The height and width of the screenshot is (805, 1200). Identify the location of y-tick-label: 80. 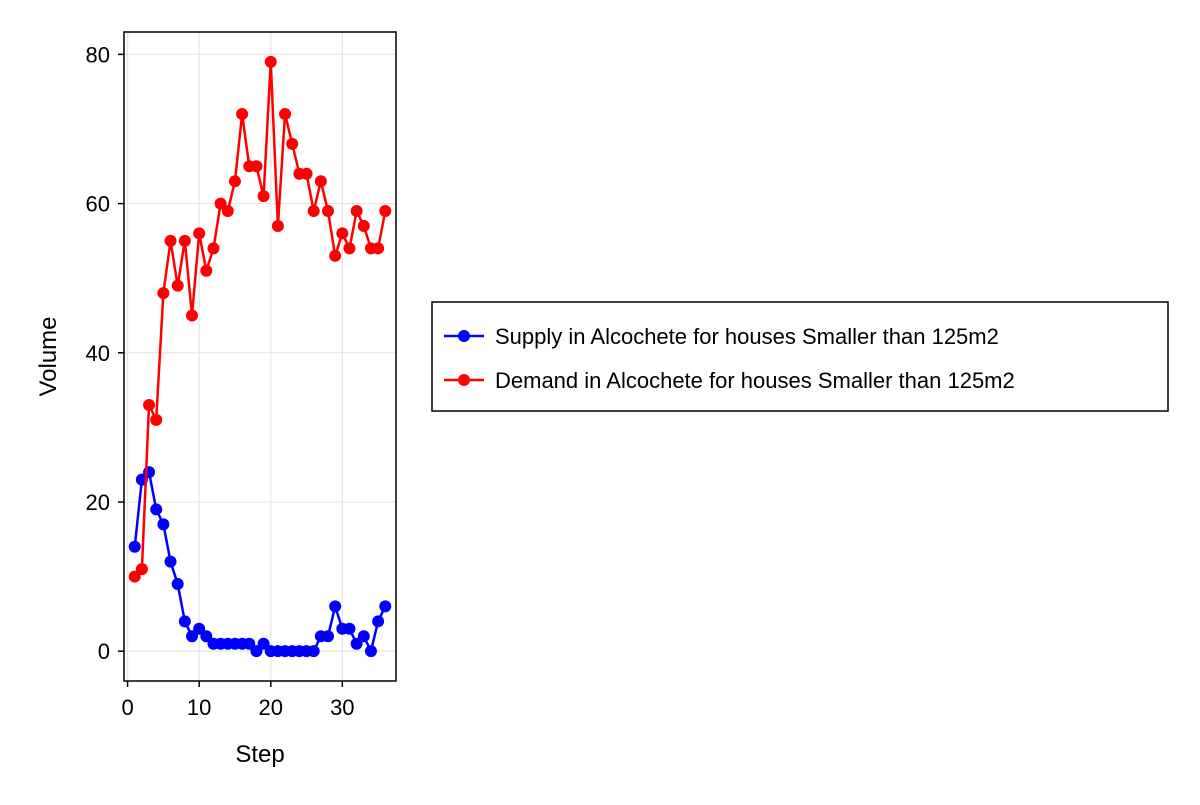
(98, 54).